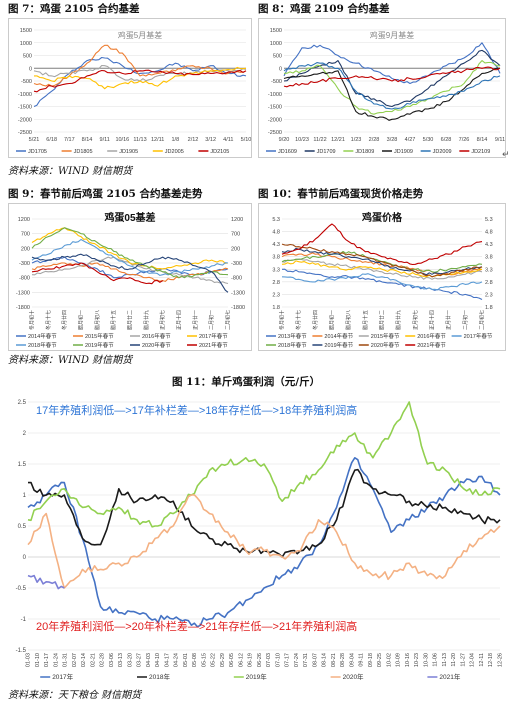 This screenshot has height=709, width=516. I want to click on x-tick-label: 6/18, so click(51, 140).